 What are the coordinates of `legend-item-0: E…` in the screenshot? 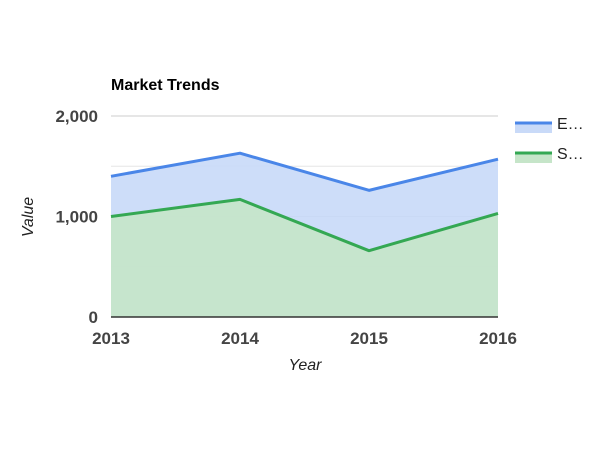 It's located at (549, 124).